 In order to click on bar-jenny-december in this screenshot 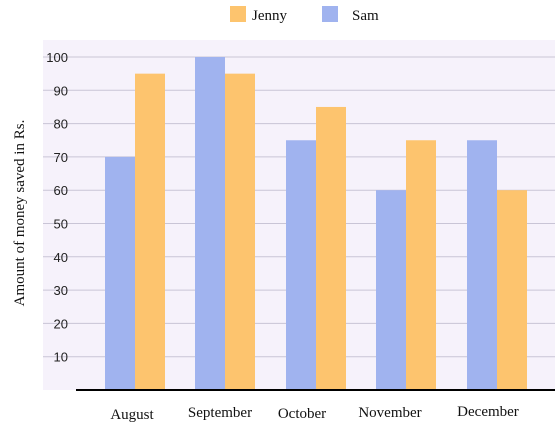, I will do `click(512, 290)`.